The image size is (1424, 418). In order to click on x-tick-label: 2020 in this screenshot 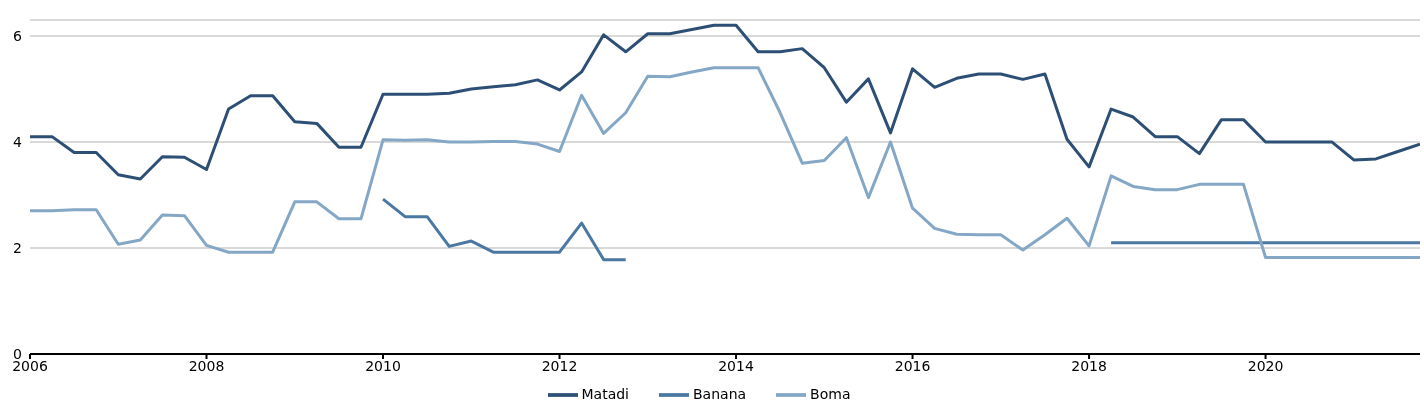, I will do `click(1265, 365)`.